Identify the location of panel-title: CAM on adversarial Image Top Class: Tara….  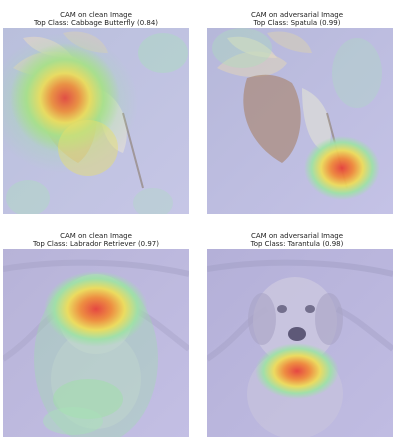
(297, 240).